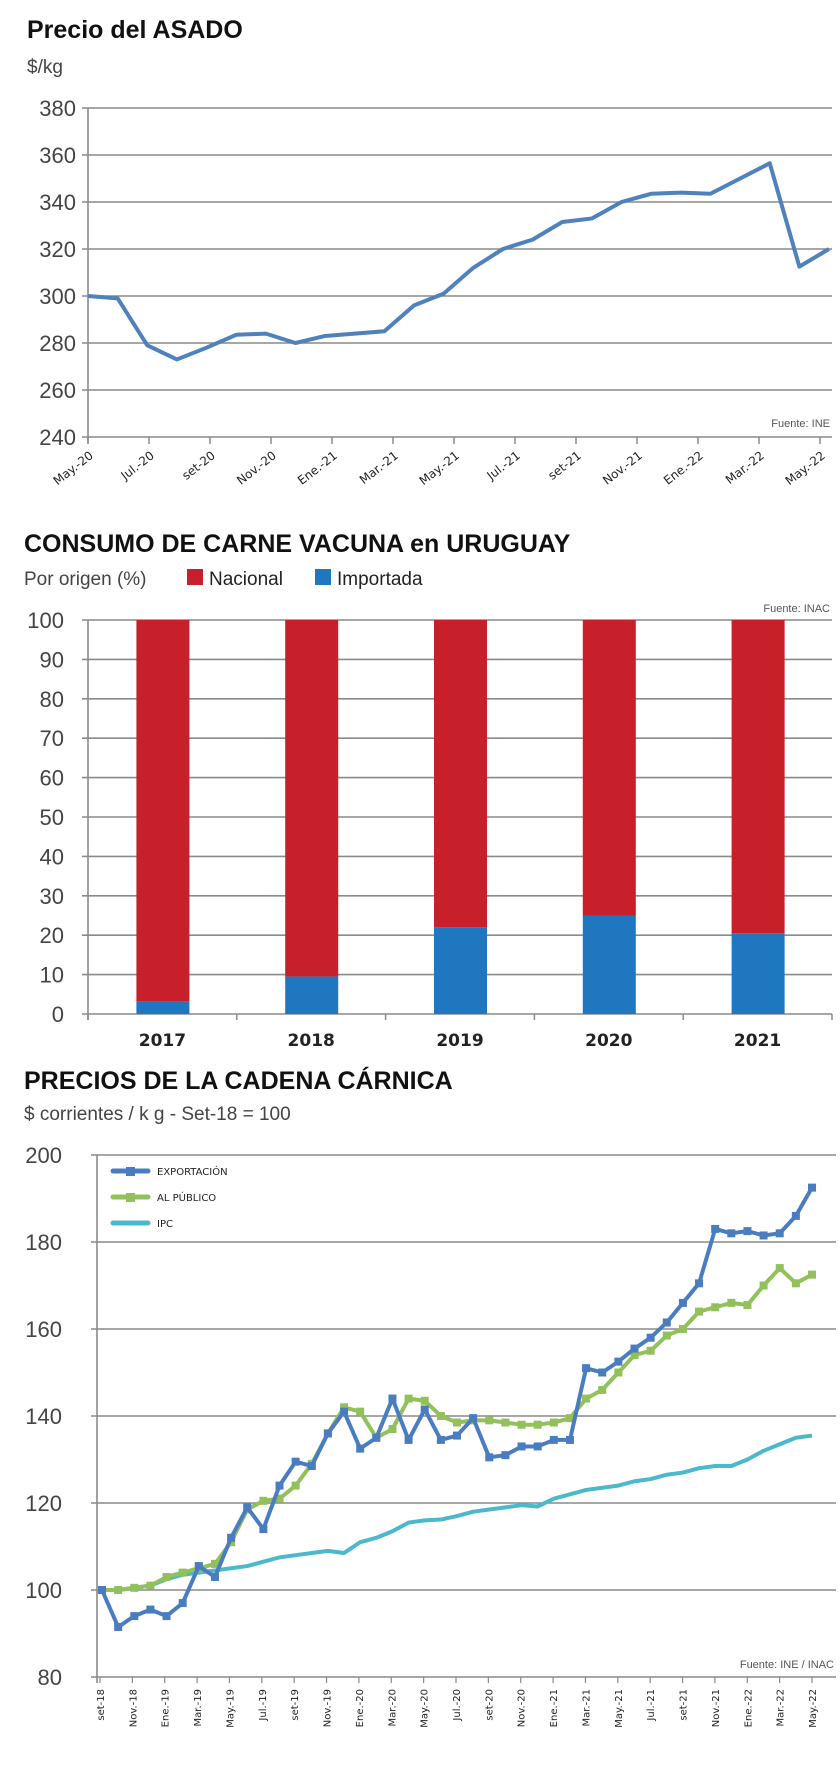 The width and height of the screenshot is (840, 1779). What do you see at coordinates (52, 738) in the screenshot?
I see `y-tick-label: 70` at bounding box center [52, 738].